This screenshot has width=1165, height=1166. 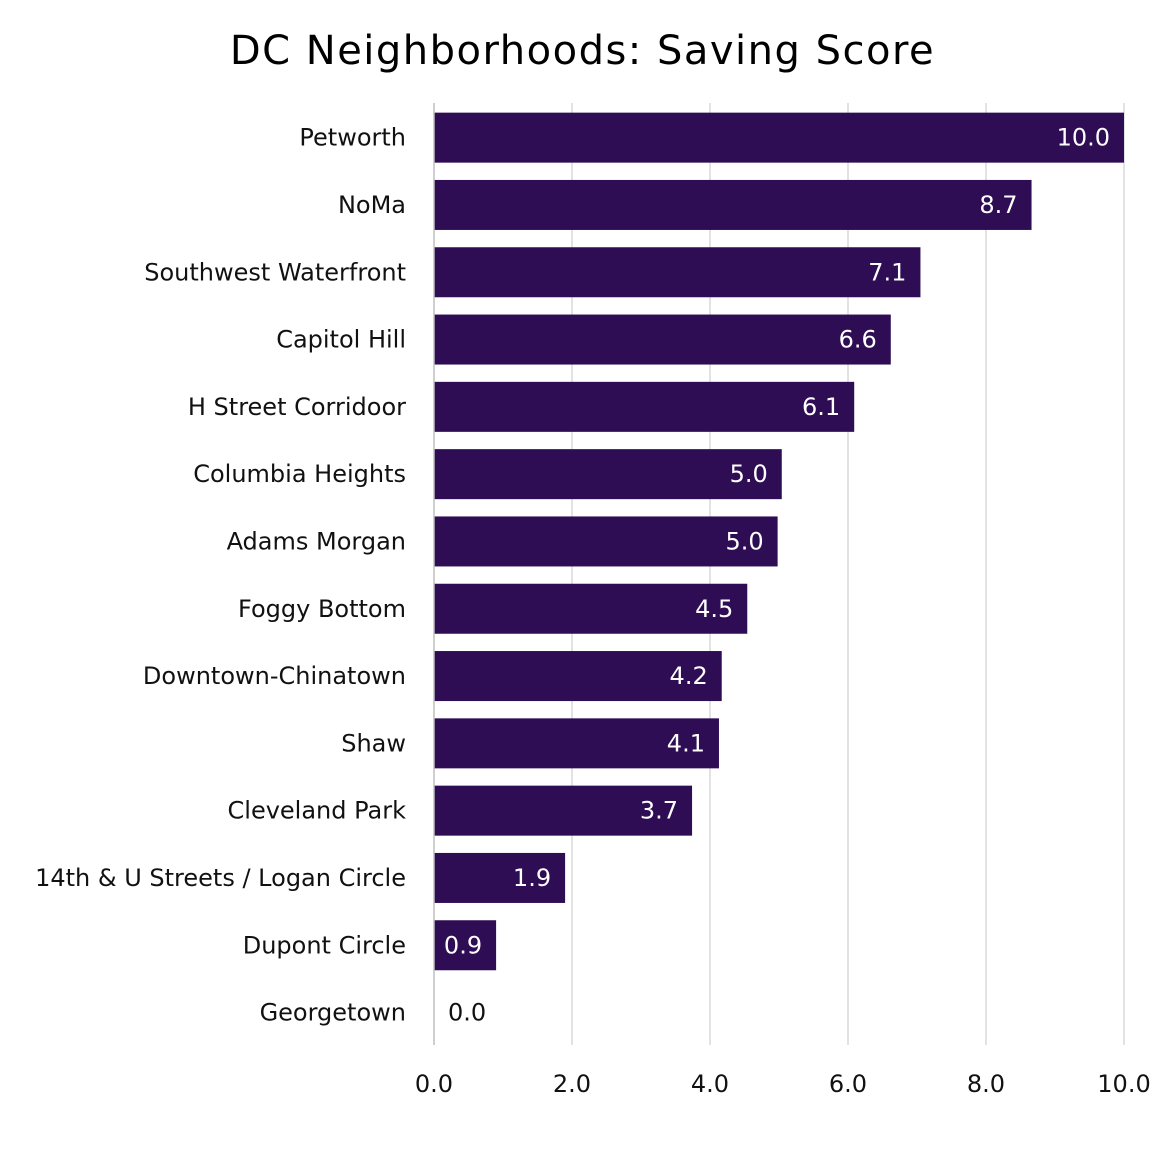 I want to click on chart-title: DC Neighborhoods: Saving Score, so click(x=582, y=51).